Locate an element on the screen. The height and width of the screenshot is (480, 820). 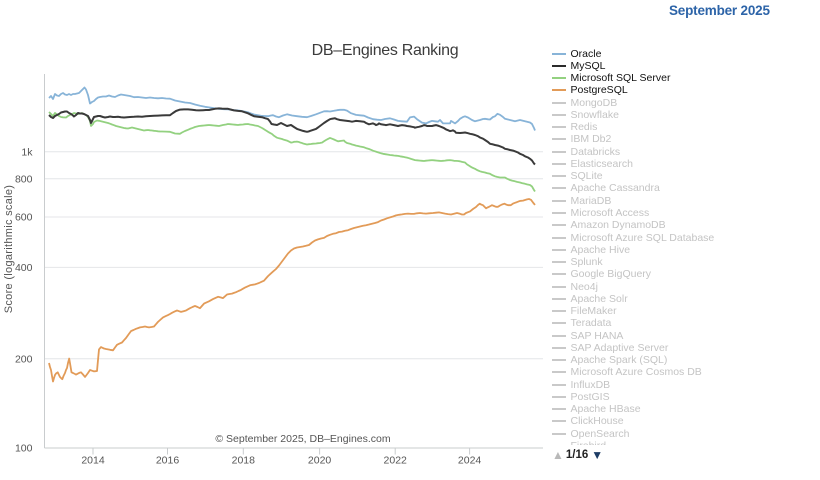
svg-text: DB–Engines Ranking is located at coordinates (385, 50).